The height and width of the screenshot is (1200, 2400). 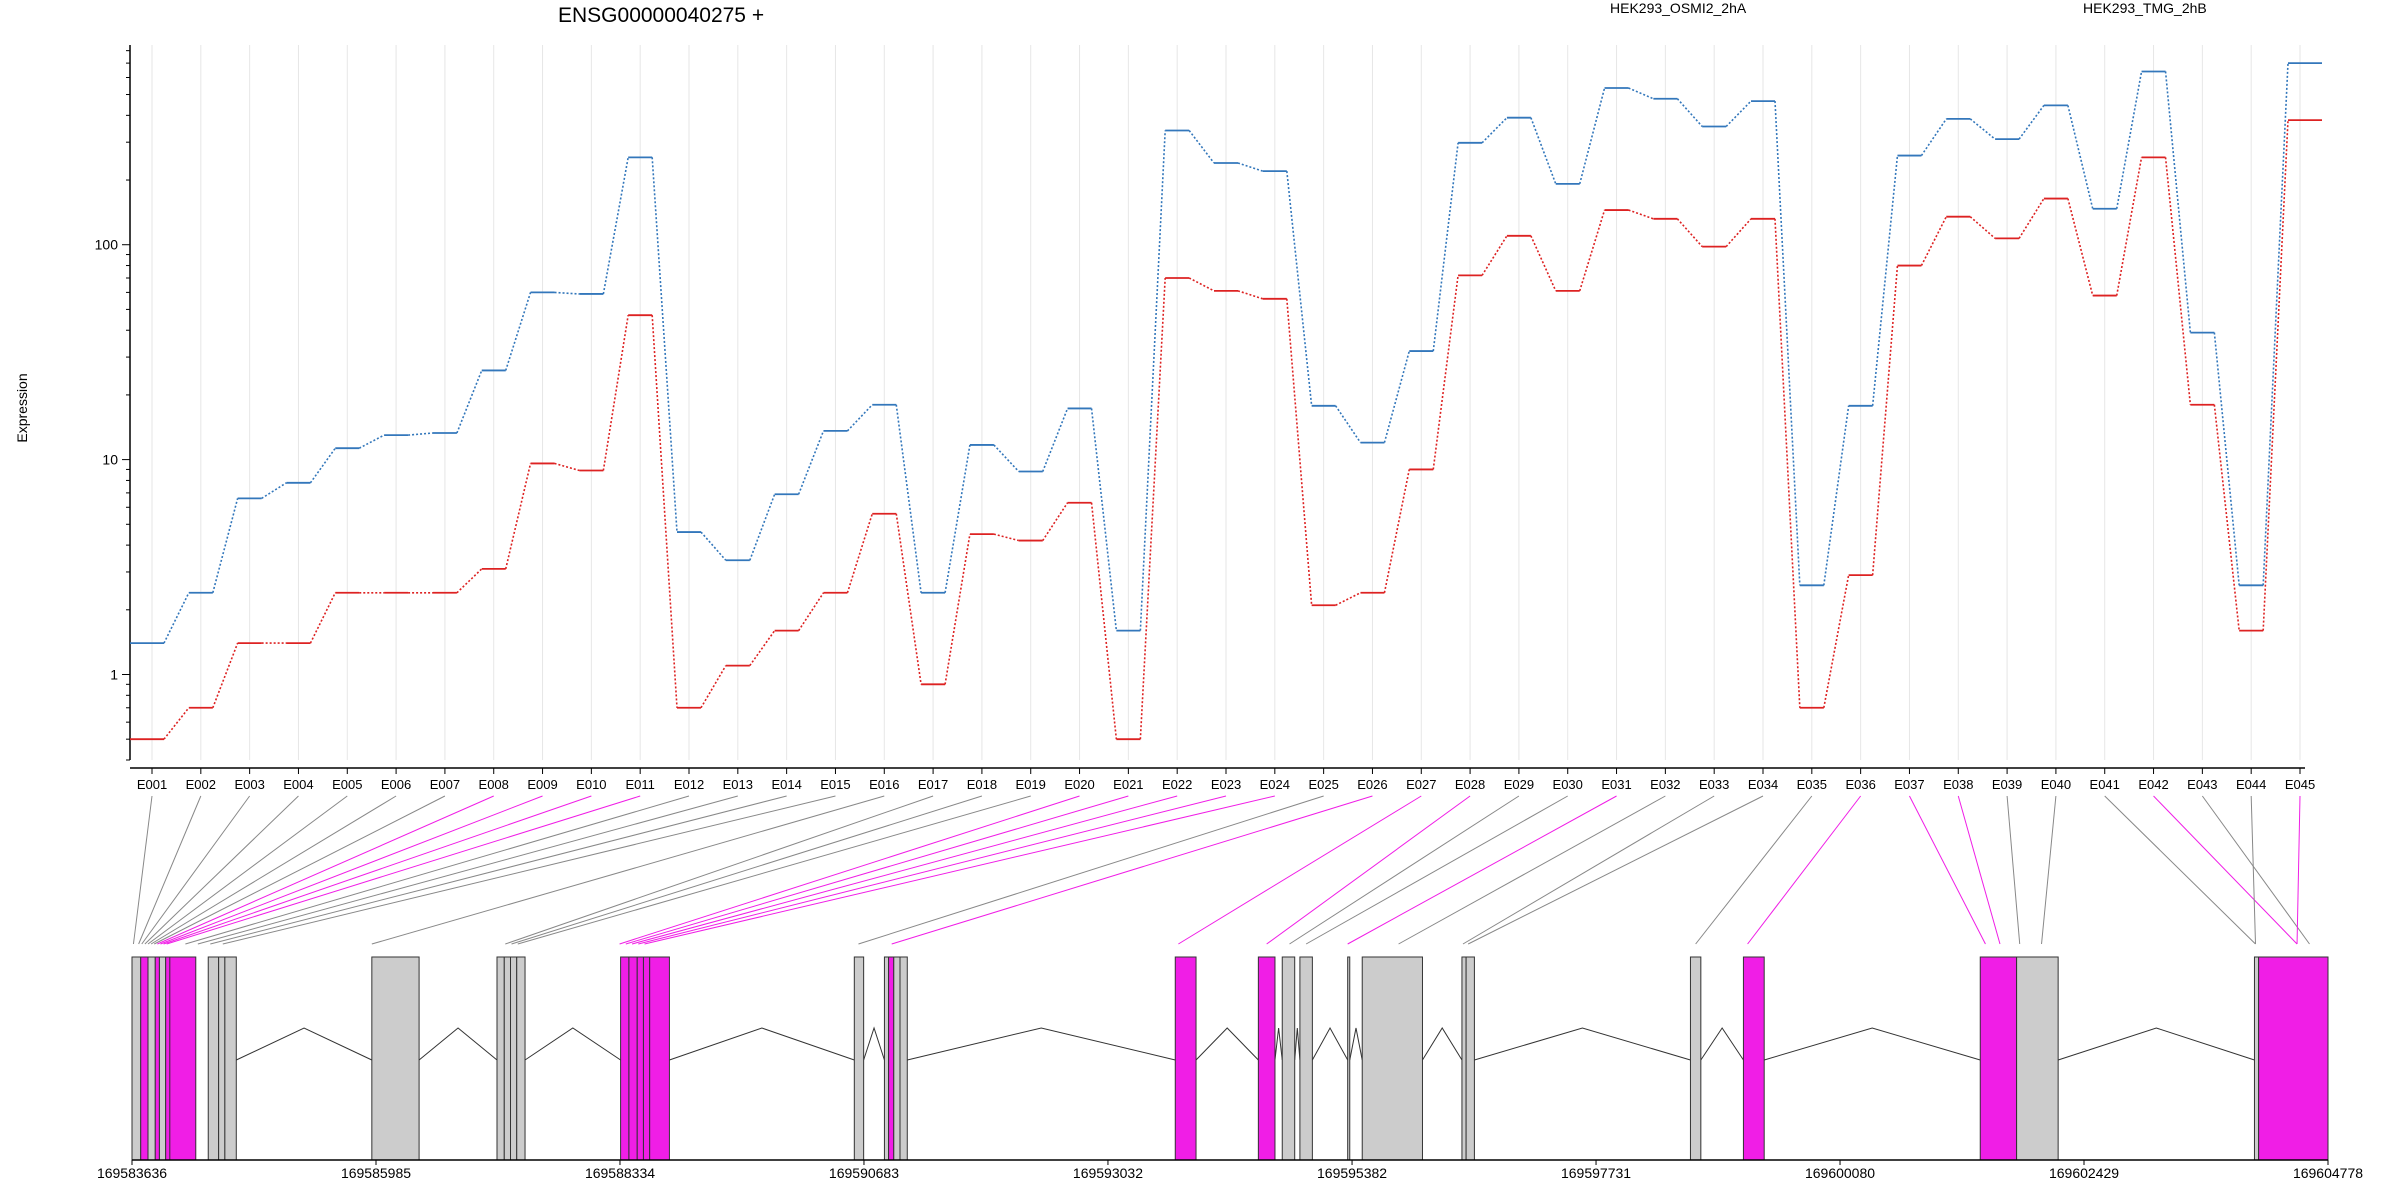 What do you see at coordinates (1616, 784) in the screenshot?
I see `x-tick-label-E031: E031` at bounding box center [1616, 784].